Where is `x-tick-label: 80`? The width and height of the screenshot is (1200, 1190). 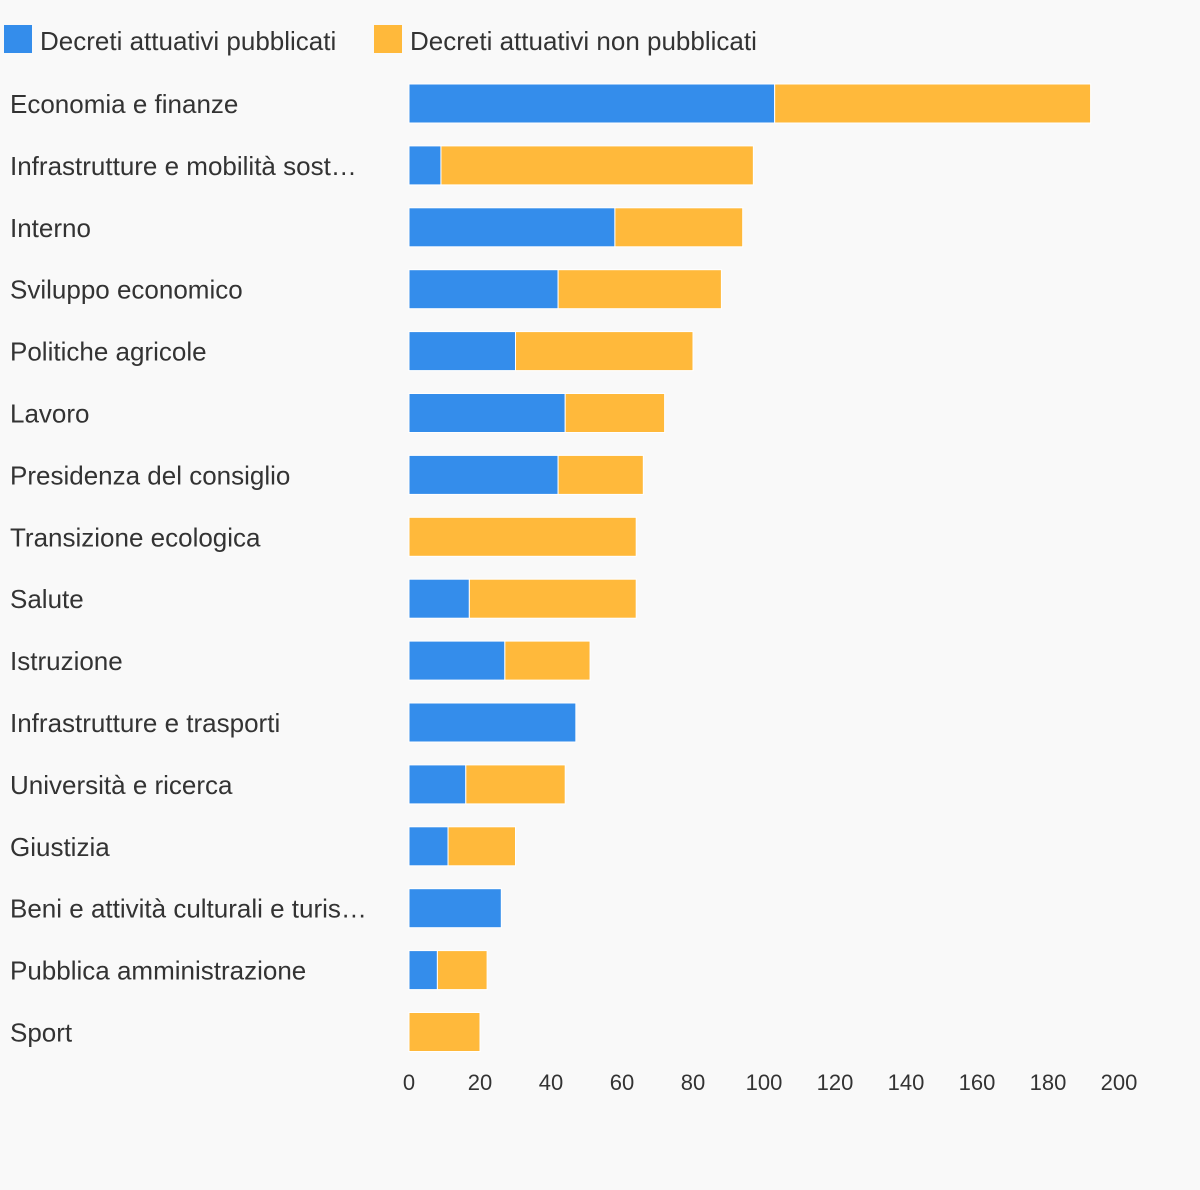 x-tick-label: 80 is located at coordinates (693, 1082).